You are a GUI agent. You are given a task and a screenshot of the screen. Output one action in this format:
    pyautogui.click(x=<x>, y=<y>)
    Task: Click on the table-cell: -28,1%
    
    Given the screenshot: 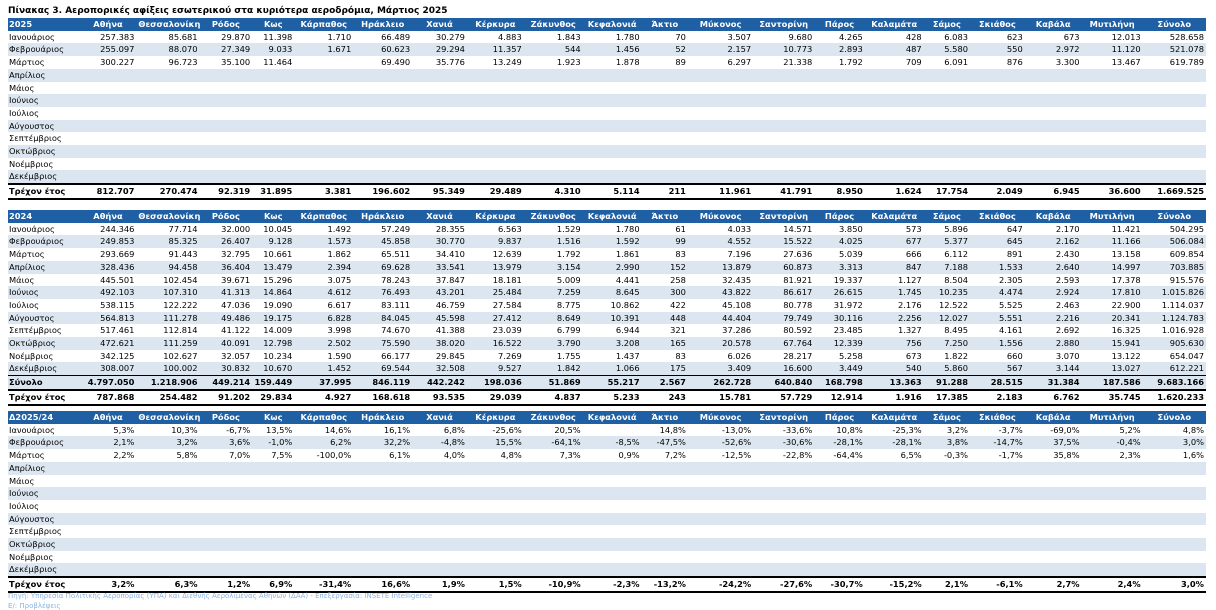 What is the action you would take?
    pyautogui.click(x=839, y=443)
    